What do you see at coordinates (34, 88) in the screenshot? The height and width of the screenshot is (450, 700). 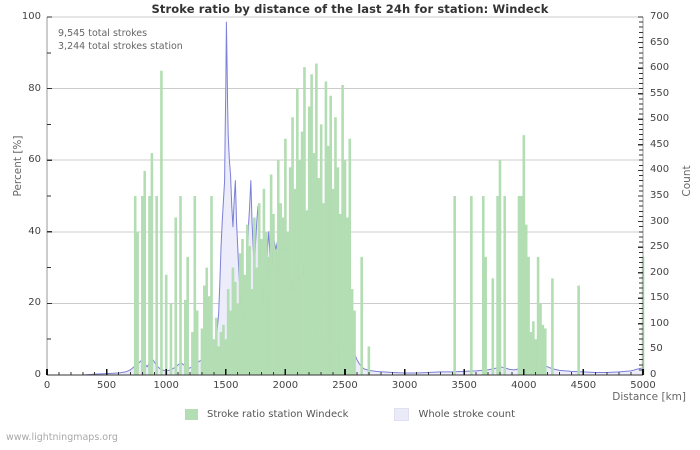 I see `y-tick-80: 80` at bounding box center [34, 88].